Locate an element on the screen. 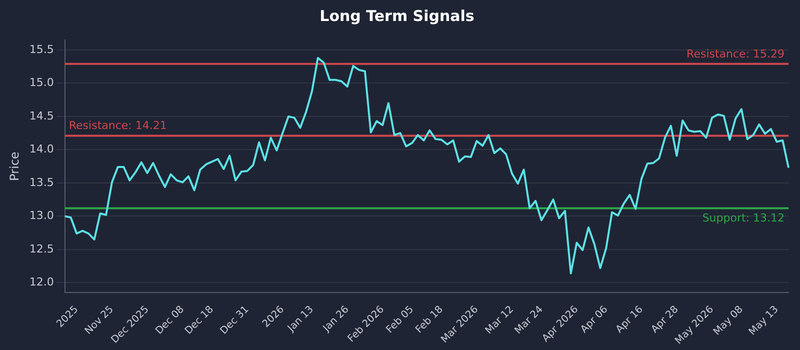 Image resolution: width=800 pixels, height=350 pixels. y-tick-label: 13.5 is located at coordinates (41, 182).